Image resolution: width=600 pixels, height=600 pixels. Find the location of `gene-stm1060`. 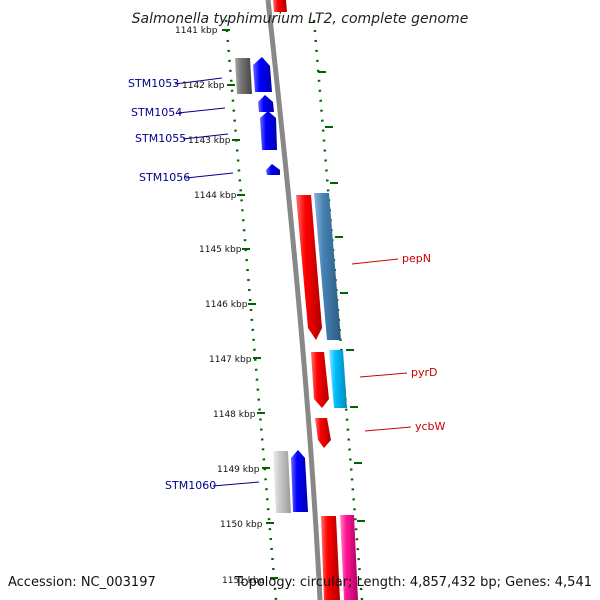

gene-stm1060 is located at coordinates (299, 481).